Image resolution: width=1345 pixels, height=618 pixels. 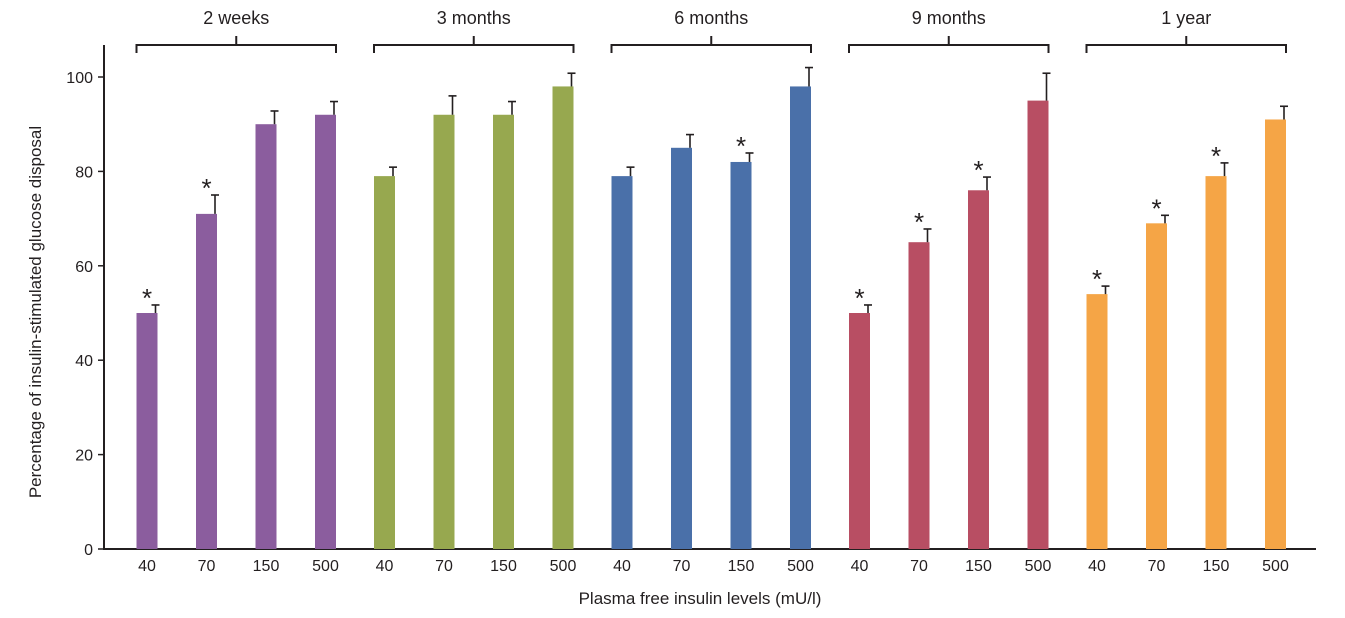 What do you see at coordinates (949, 30) in the screenshot?
I see `group-bracket: 9 months` at bounding box center [949, 30].